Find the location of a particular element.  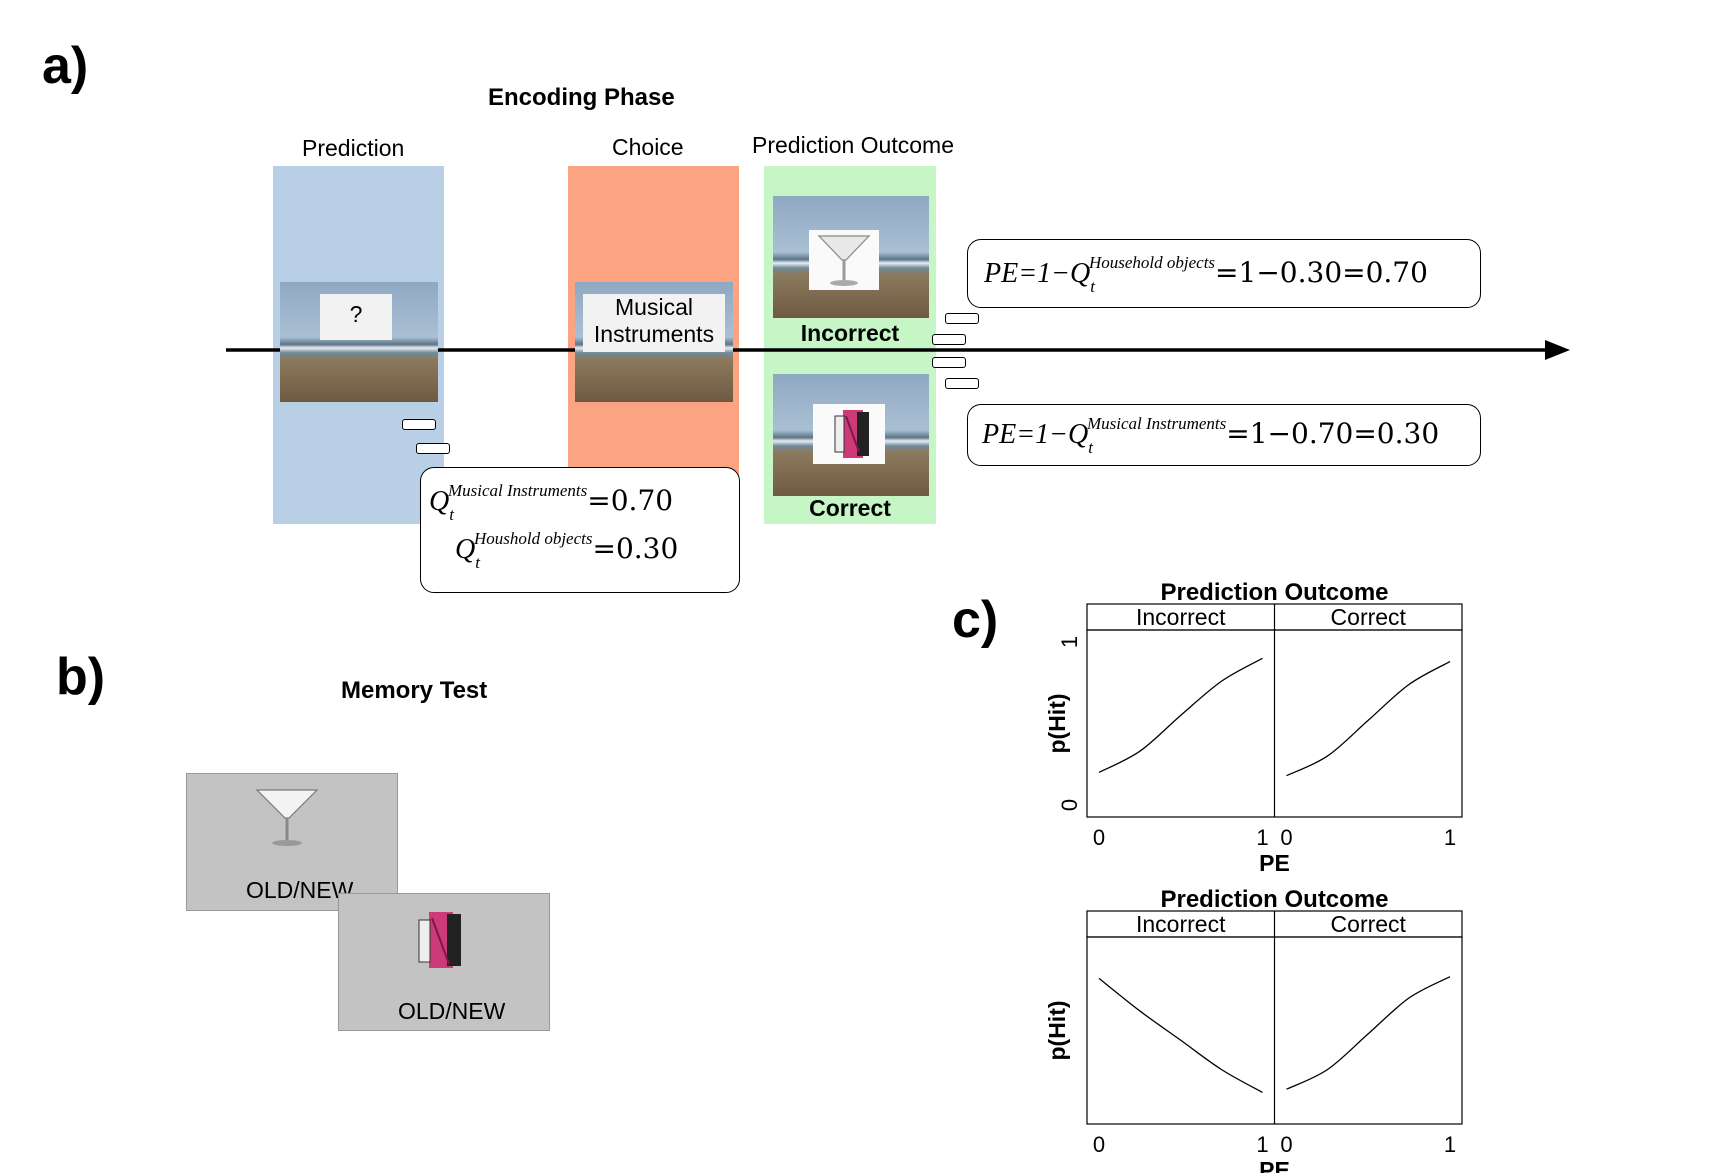

choice-beach-image: Musical Instruments is located at coordinates (654, 342).